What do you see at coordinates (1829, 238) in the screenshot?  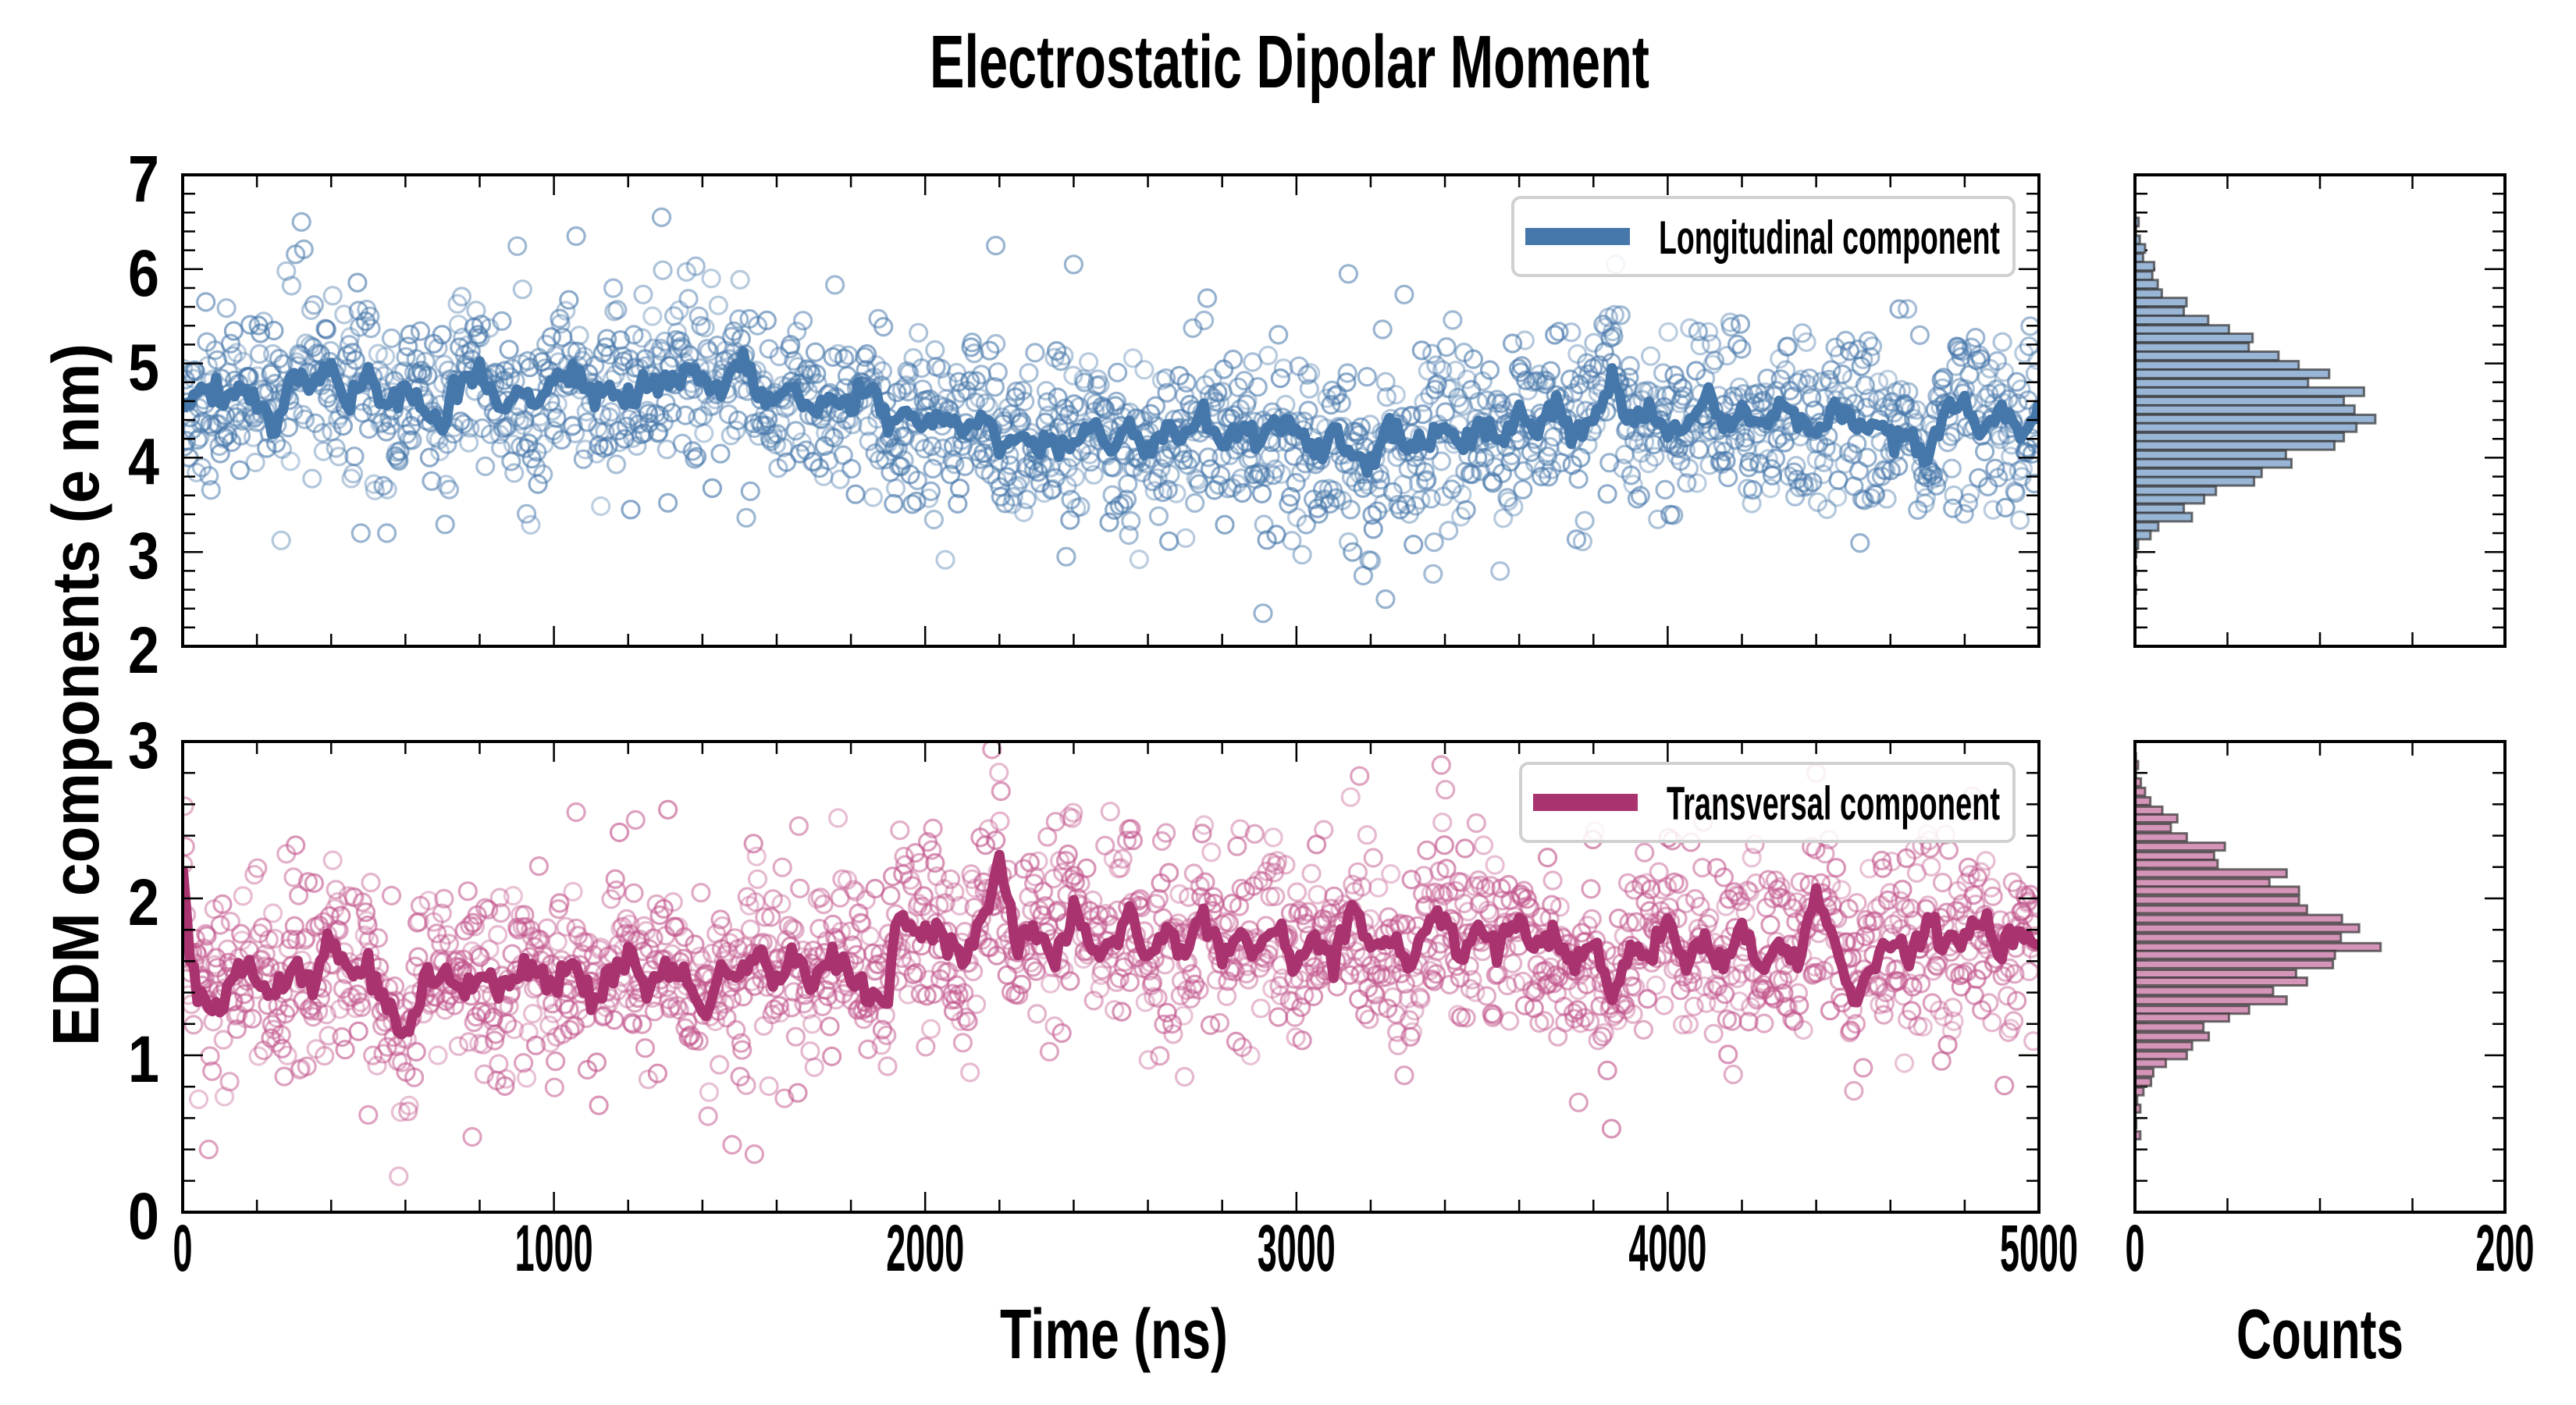 I see `legend-label: Longitudinal component` at bounding box center [1829, 238].